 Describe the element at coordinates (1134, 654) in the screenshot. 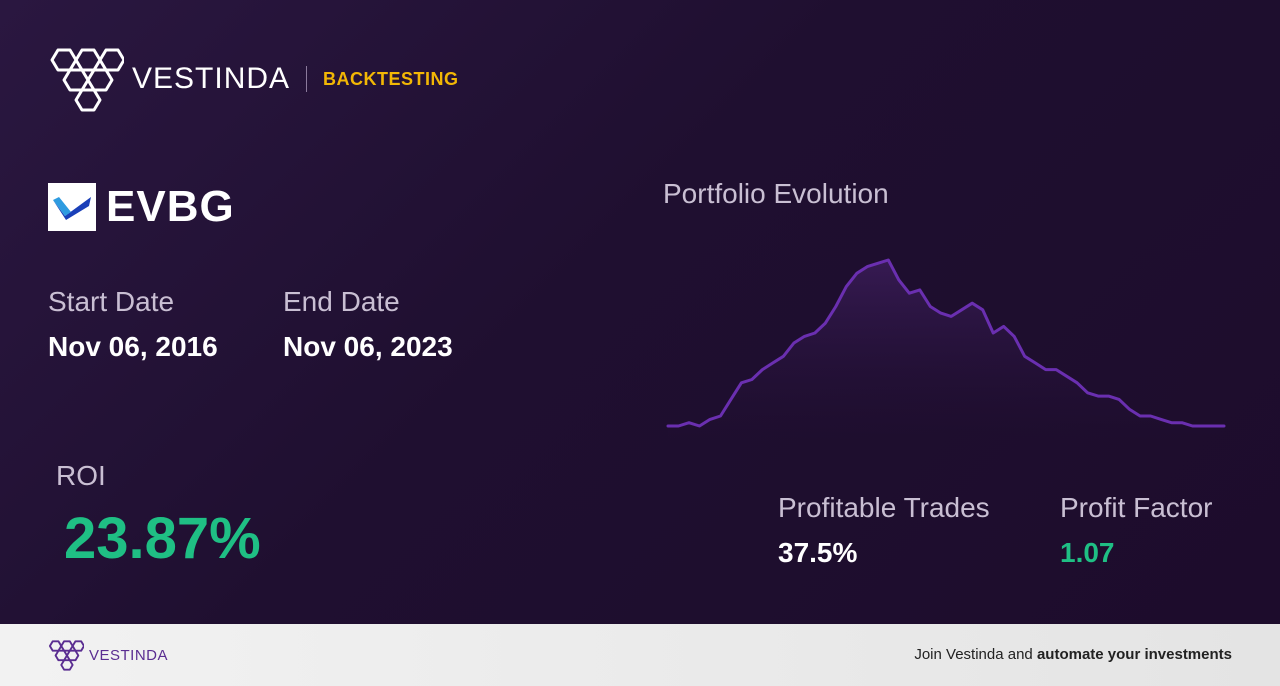

I see `footer-cta-bold: automate your investments` at that location.